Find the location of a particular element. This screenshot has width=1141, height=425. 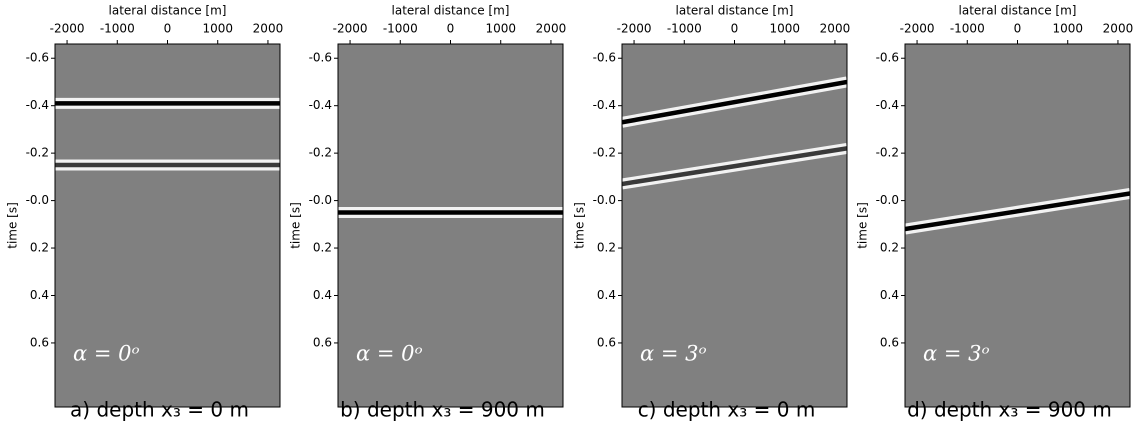

caption: a) depth x₃ = 0 m is located at coordinates (159, 410).